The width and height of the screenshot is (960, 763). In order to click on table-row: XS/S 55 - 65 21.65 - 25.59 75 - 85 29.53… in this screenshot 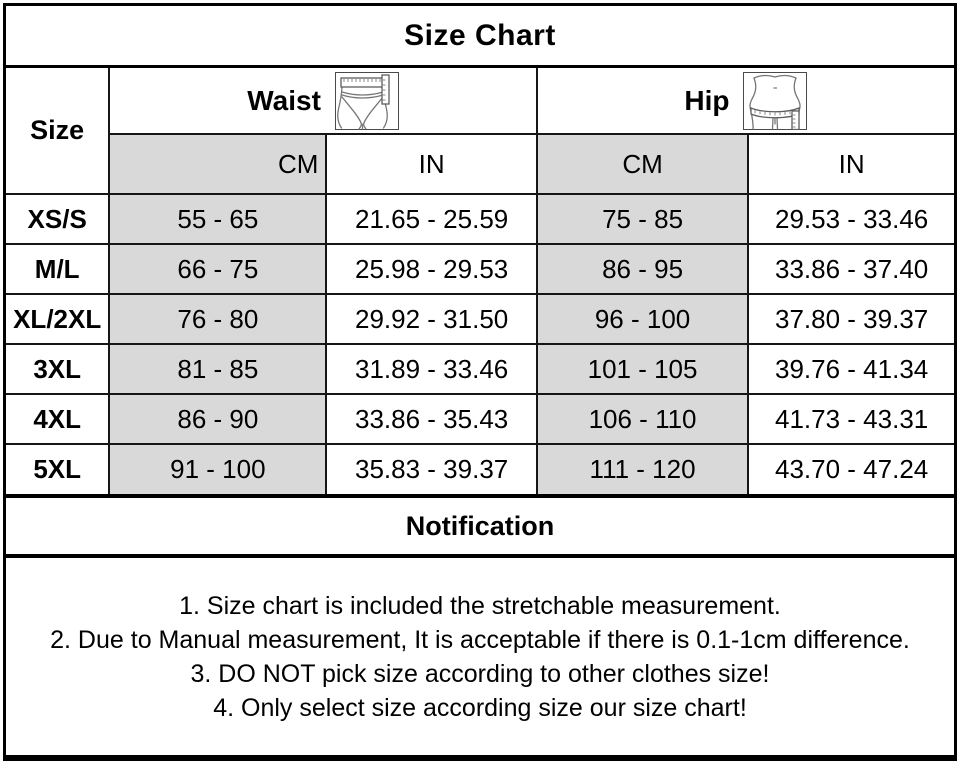, I will do `click(479, 219)`.